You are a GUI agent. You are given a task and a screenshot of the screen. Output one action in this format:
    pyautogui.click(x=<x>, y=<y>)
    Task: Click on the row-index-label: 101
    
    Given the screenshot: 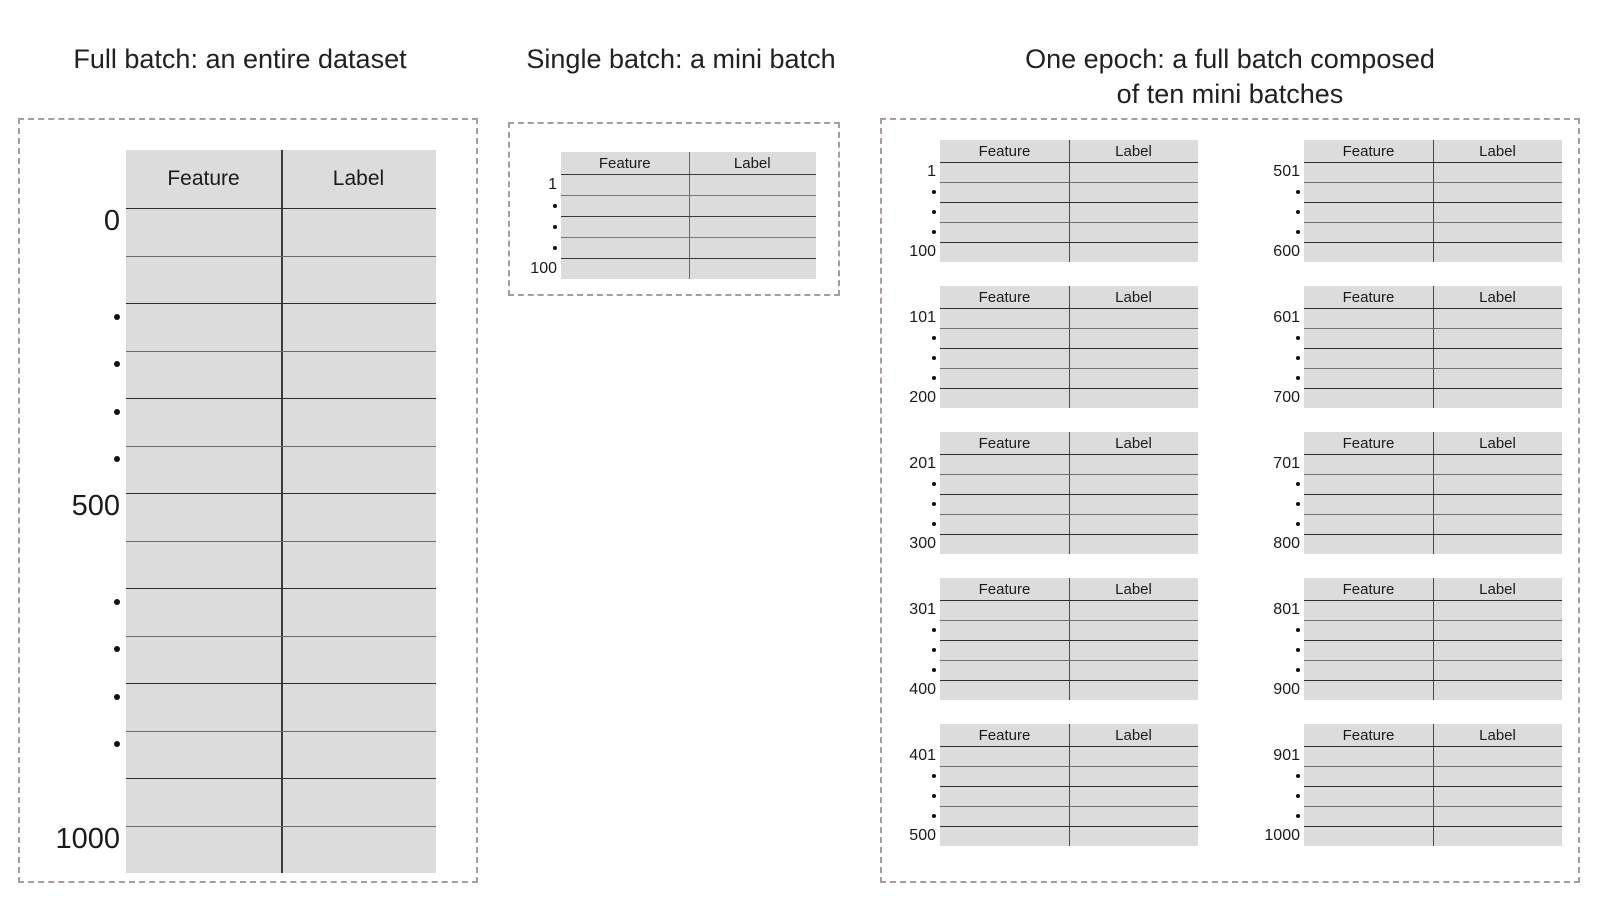 What is the action you would take?
    pyautogui.click(x=922, y=317)
    